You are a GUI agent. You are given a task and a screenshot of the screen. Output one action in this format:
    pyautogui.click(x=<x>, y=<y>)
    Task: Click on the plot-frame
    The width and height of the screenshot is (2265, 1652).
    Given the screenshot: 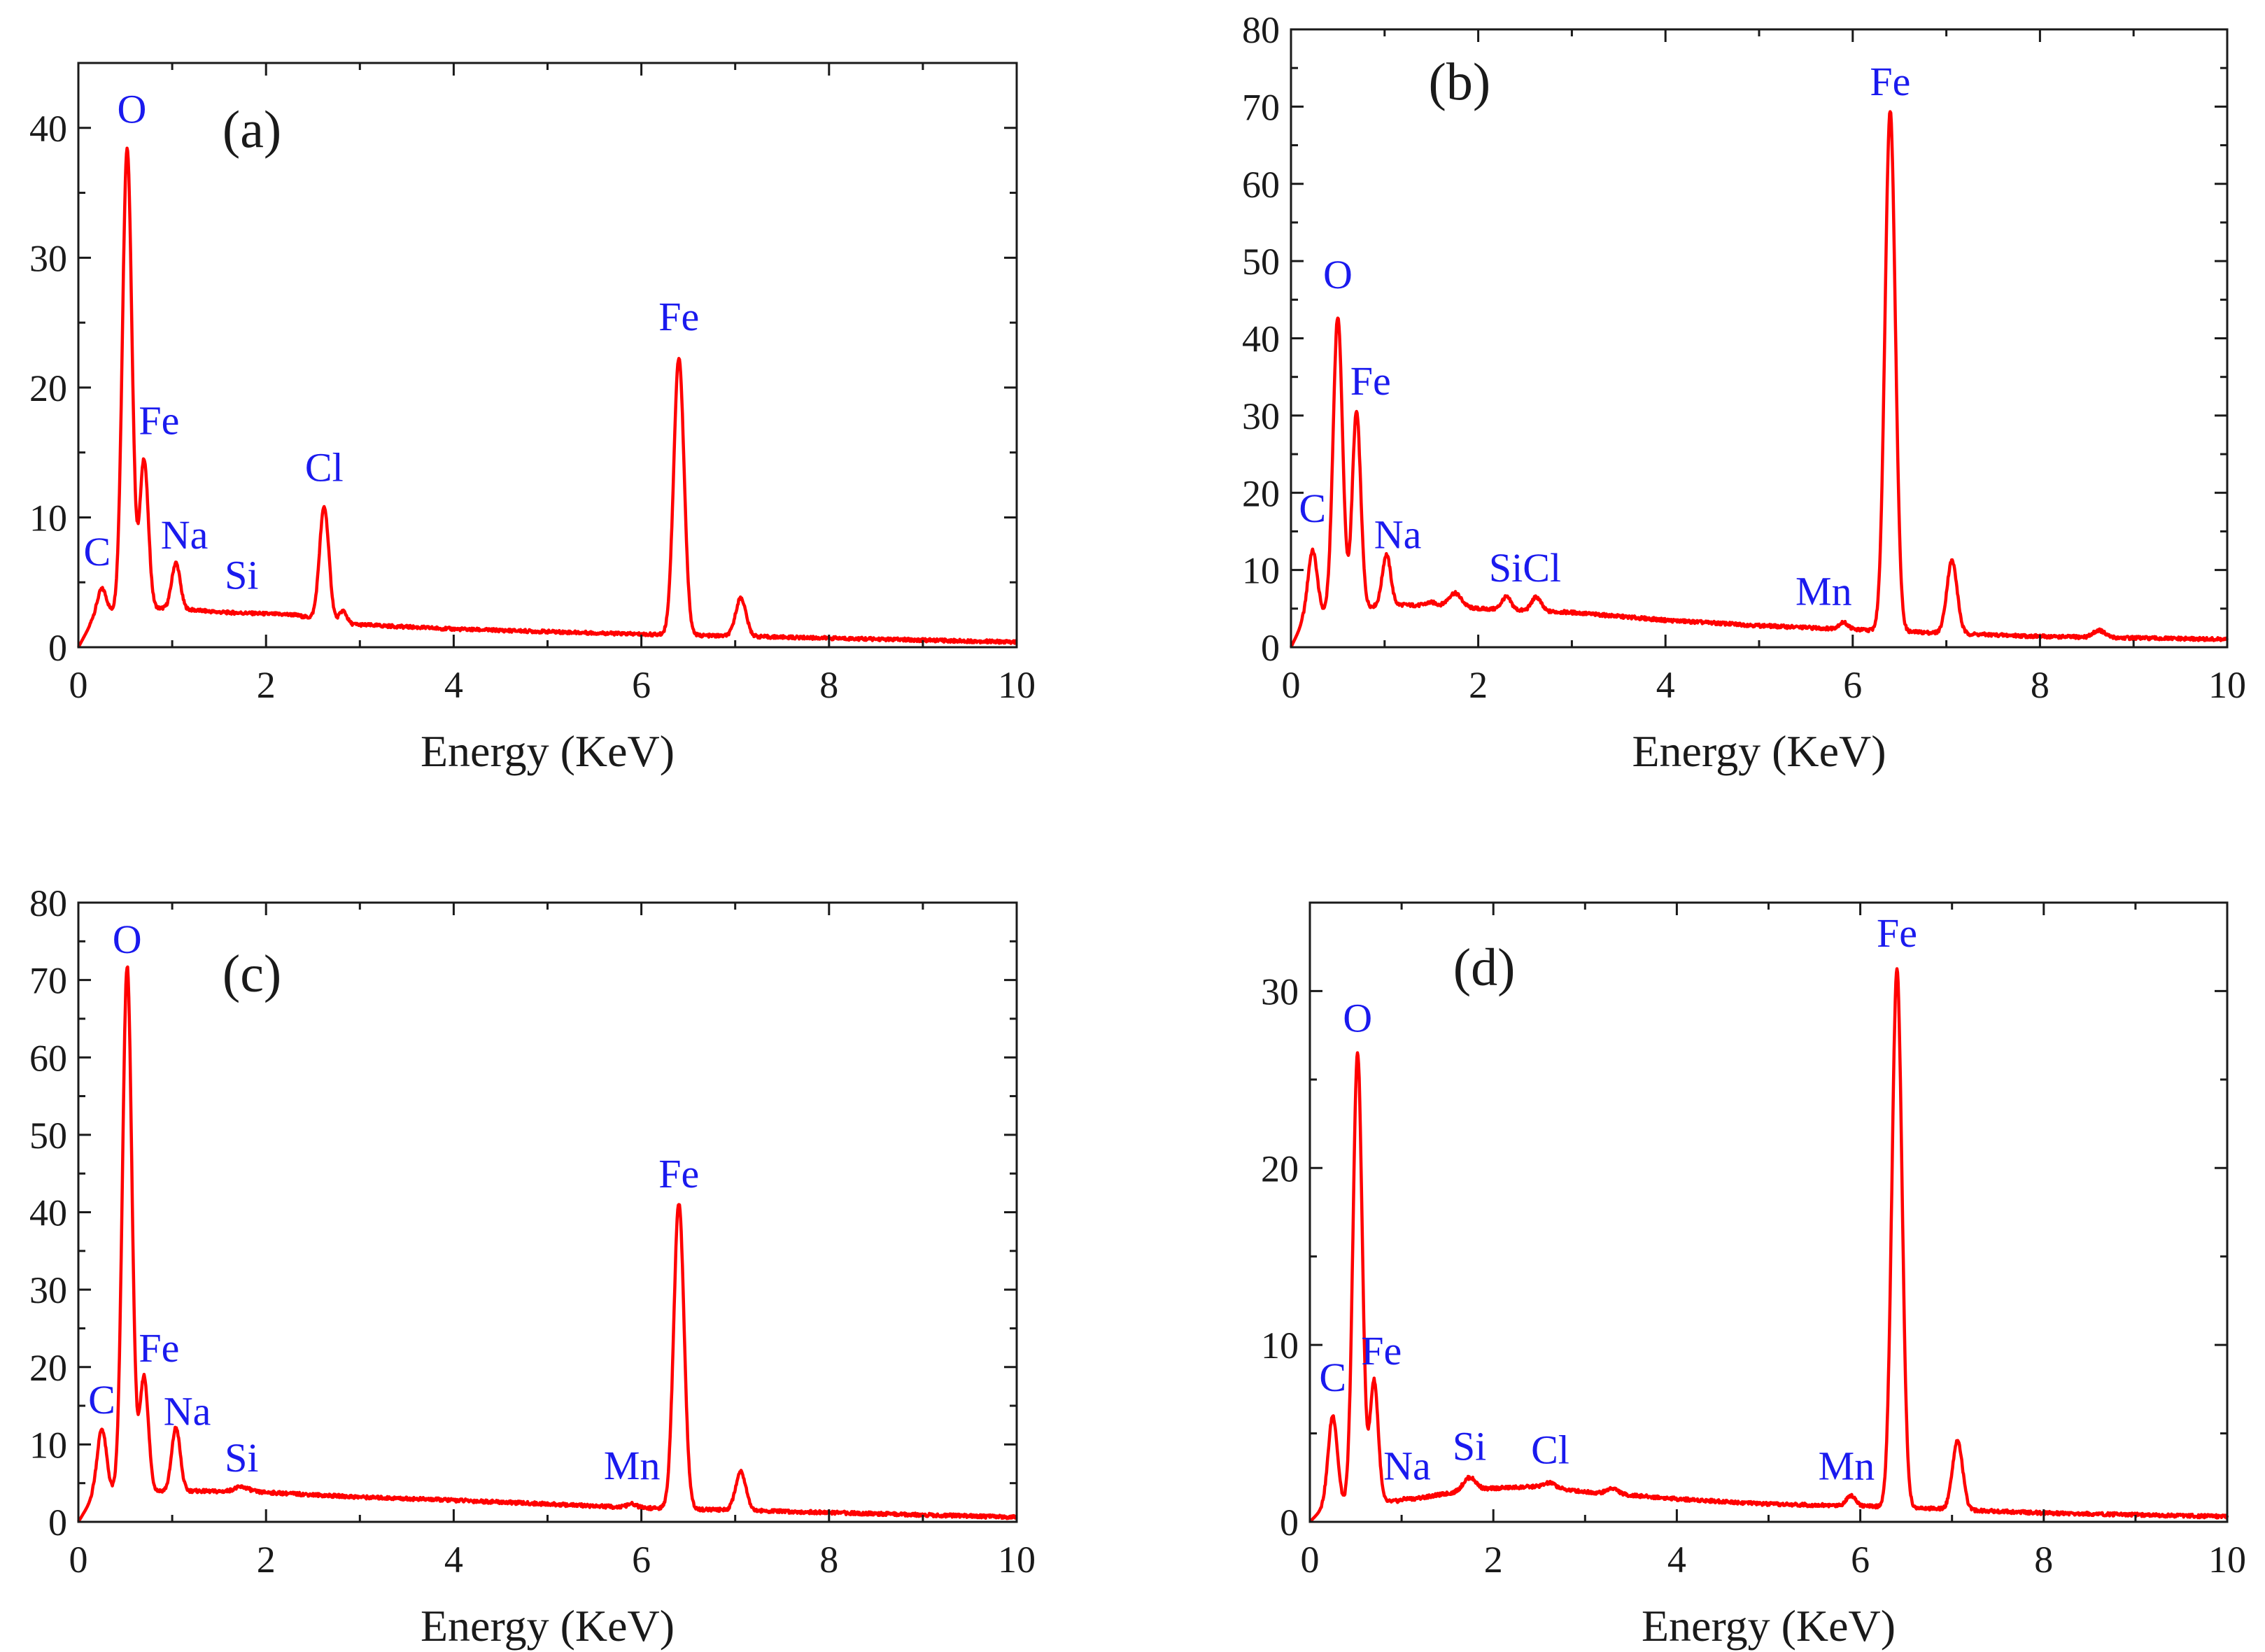 What is the action you would take?
    pyautogui.click(x=547, y=355)
    